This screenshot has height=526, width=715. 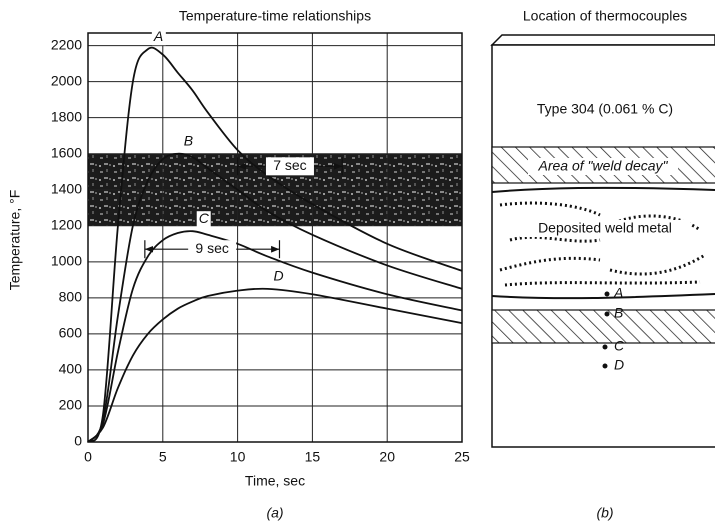 What do you see at coordinates (66, 80) in the screenshot?
I see `y-tick-label: 2000` at bounding box center [66, 80].